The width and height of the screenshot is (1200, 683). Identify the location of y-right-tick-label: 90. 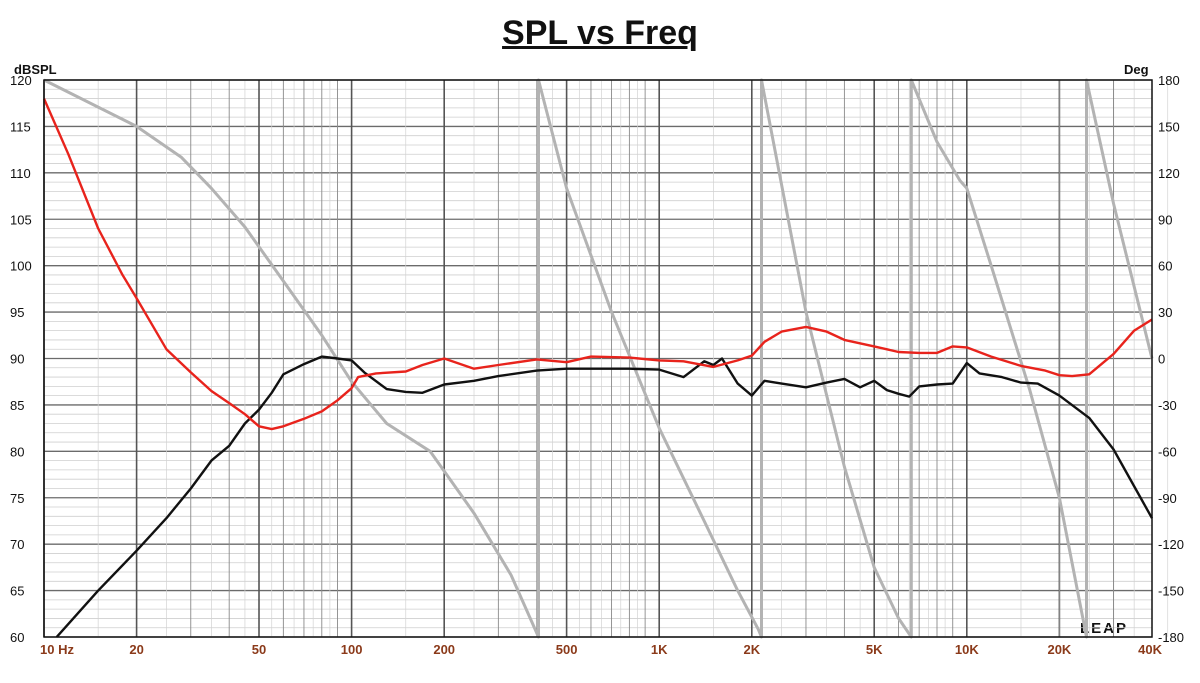
(1165, 219).